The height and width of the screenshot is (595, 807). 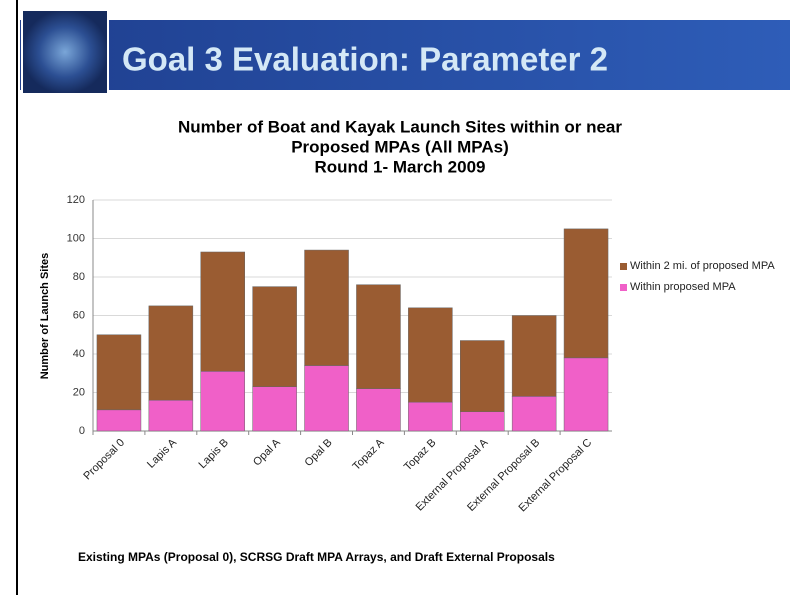 I want to click on chart-title: Proposed MPAs (All MPAs), so click(x=400, y=146).